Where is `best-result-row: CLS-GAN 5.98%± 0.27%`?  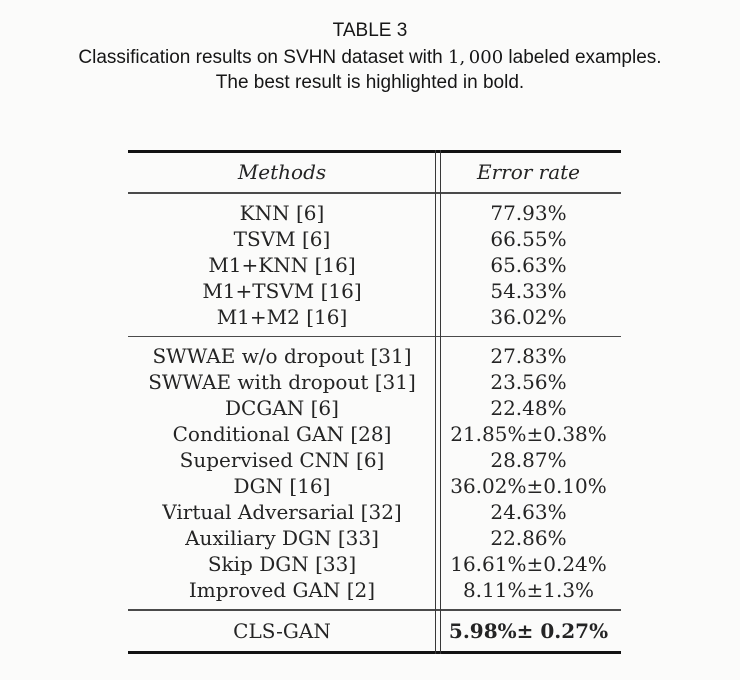 best-result-row: CLS-GAN 5.98%± 0.27% is located at coordinates (374, 631).